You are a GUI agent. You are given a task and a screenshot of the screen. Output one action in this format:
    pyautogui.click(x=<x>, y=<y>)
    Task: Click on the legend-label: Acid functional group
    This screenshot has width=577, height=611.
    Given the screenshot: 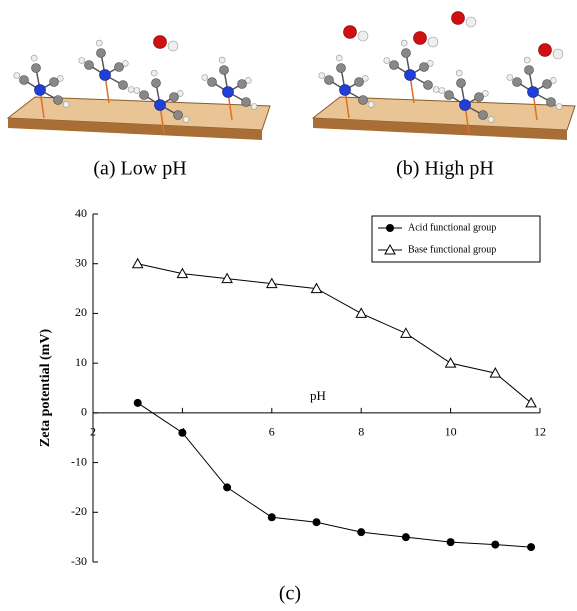 What is the action you would take?
    pyautogui.click(x=452, y=227)
    